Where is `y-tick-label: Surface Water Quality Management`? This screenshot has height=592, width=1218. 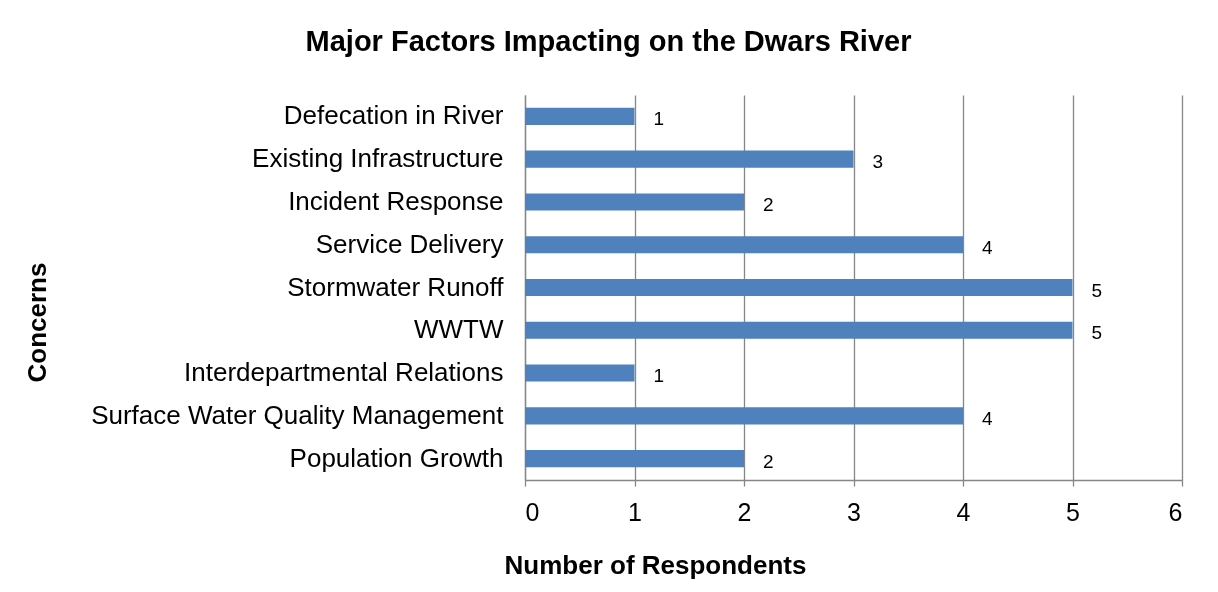
y-tick-label: Surface Water Quality Management is located at coordinates (298, 414).